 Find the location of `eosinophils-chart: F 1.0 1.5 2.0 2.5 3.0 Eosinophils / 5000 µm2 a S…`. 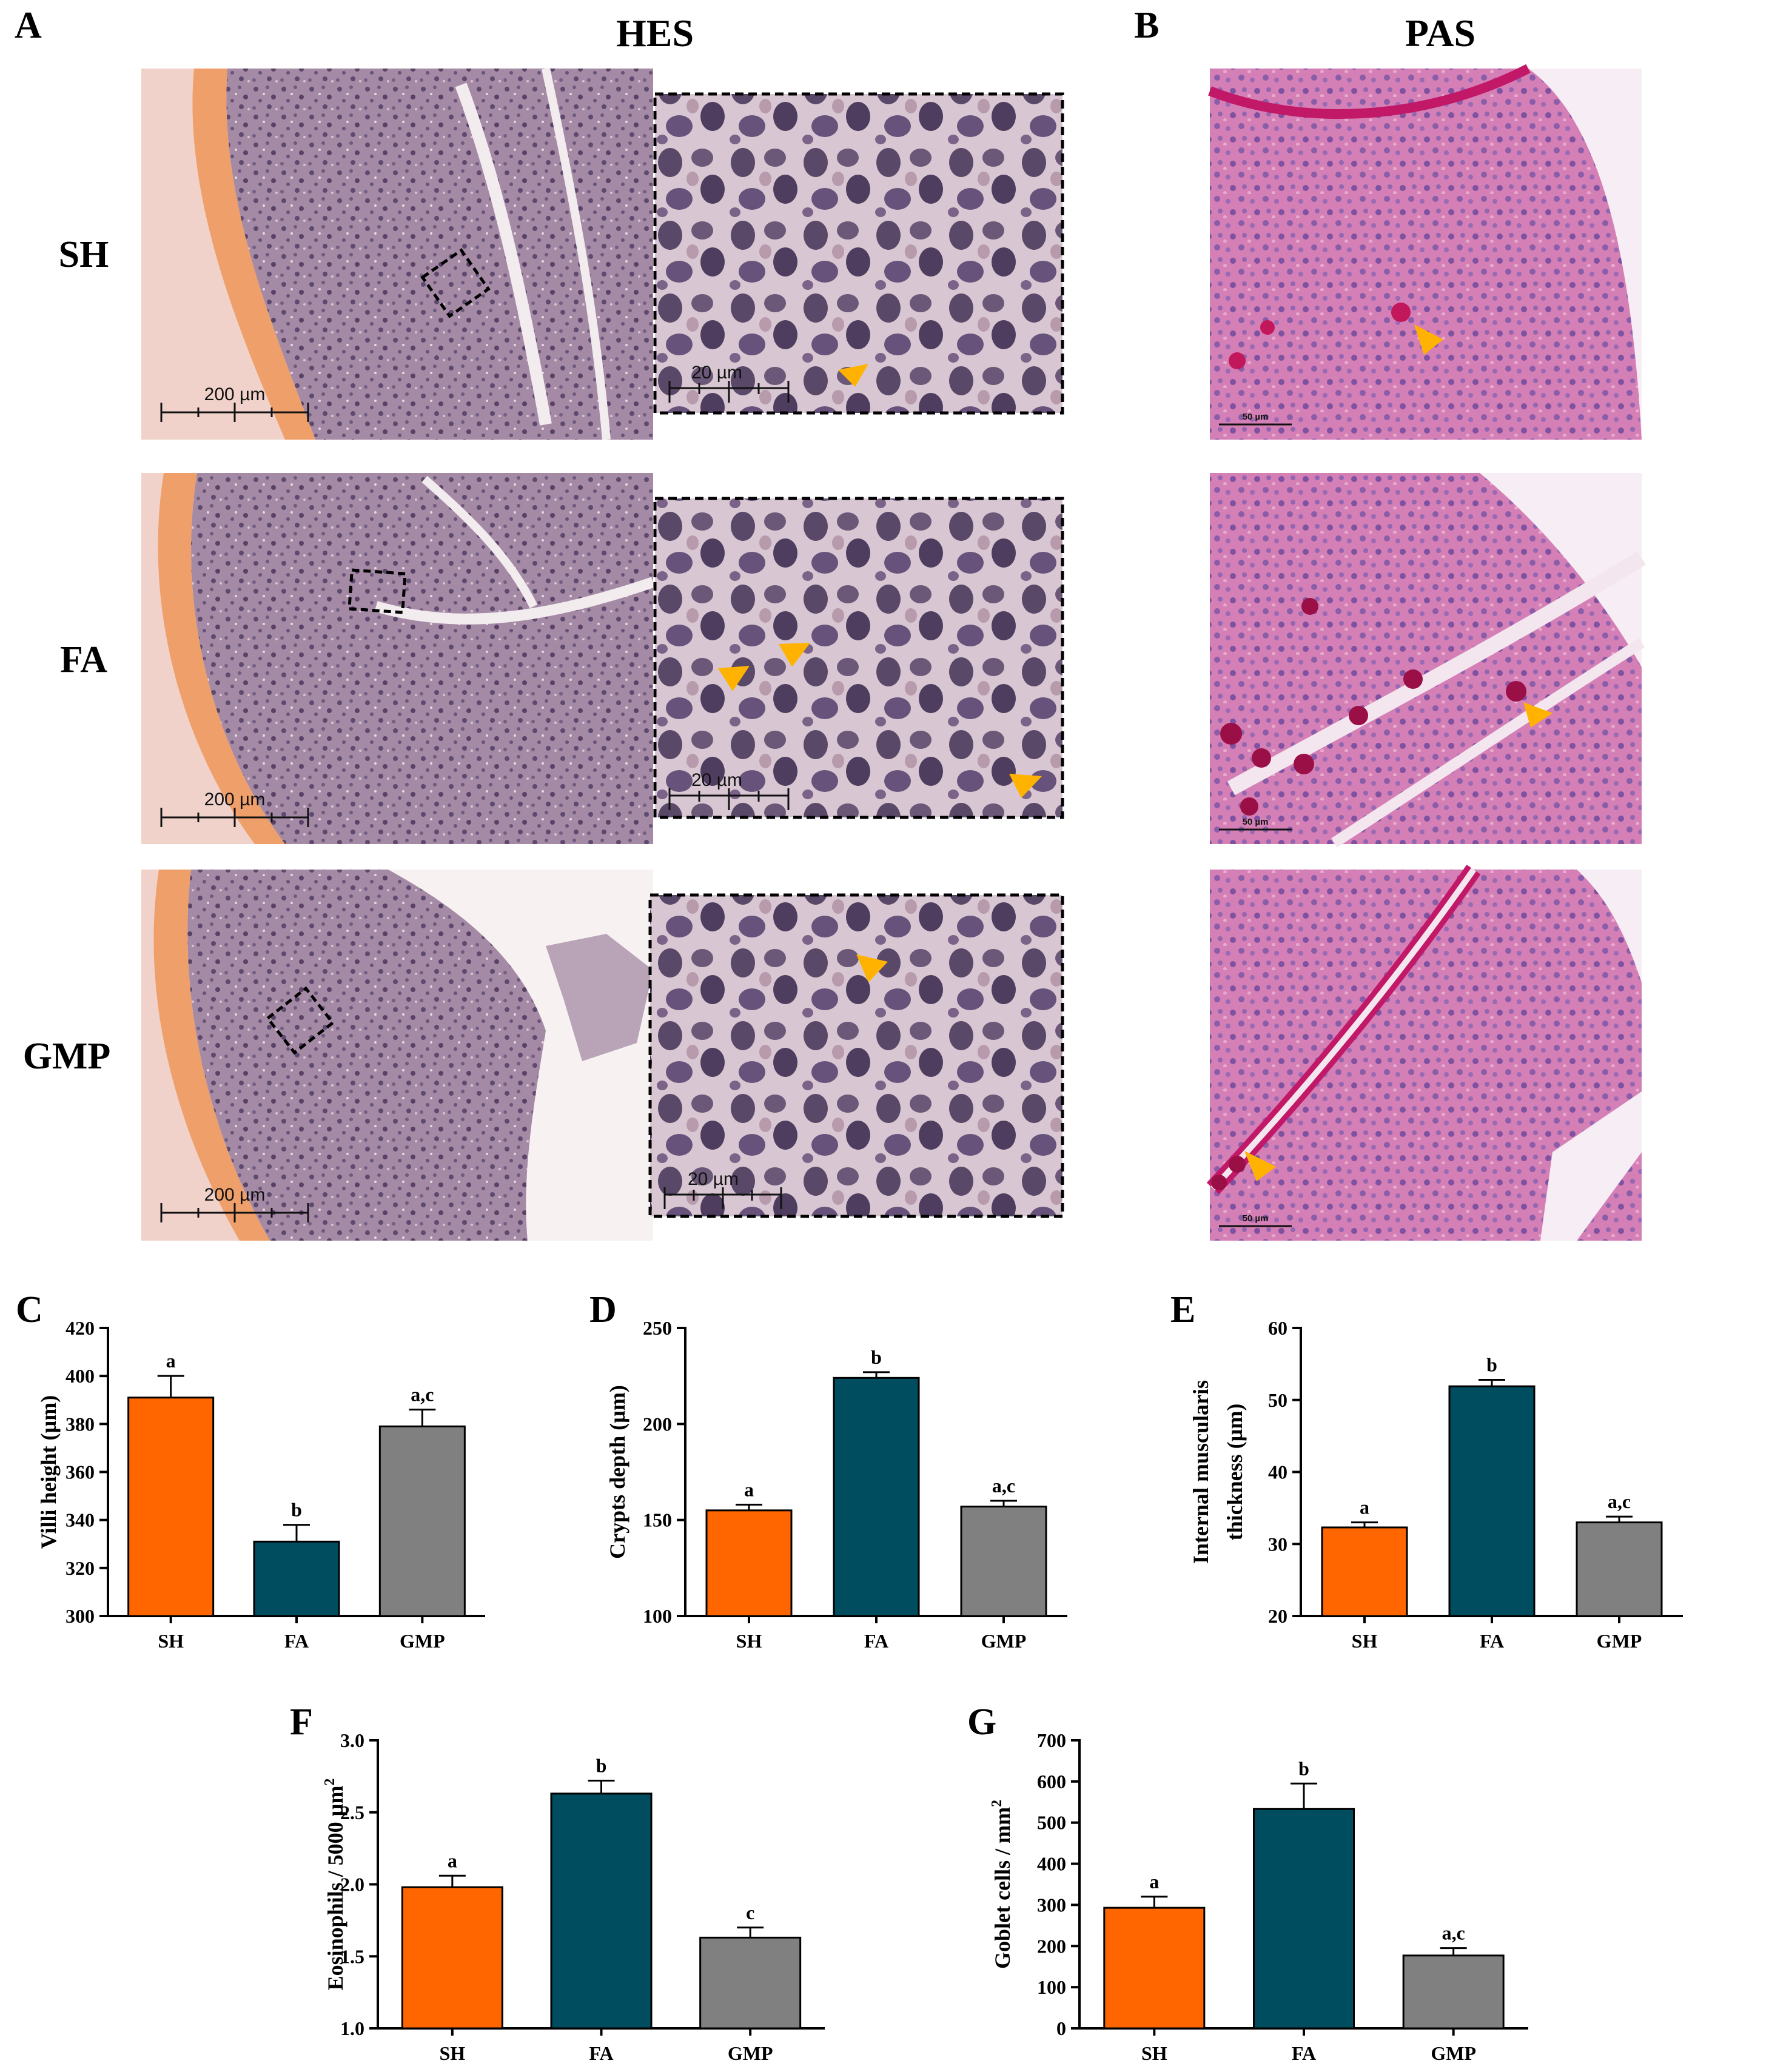

eosinophils-chart: F 1.0 1.5 2.0 2.5 3.0 Eosinophils / 5000 µm2 a S… is located at coordinates (557, 1883).